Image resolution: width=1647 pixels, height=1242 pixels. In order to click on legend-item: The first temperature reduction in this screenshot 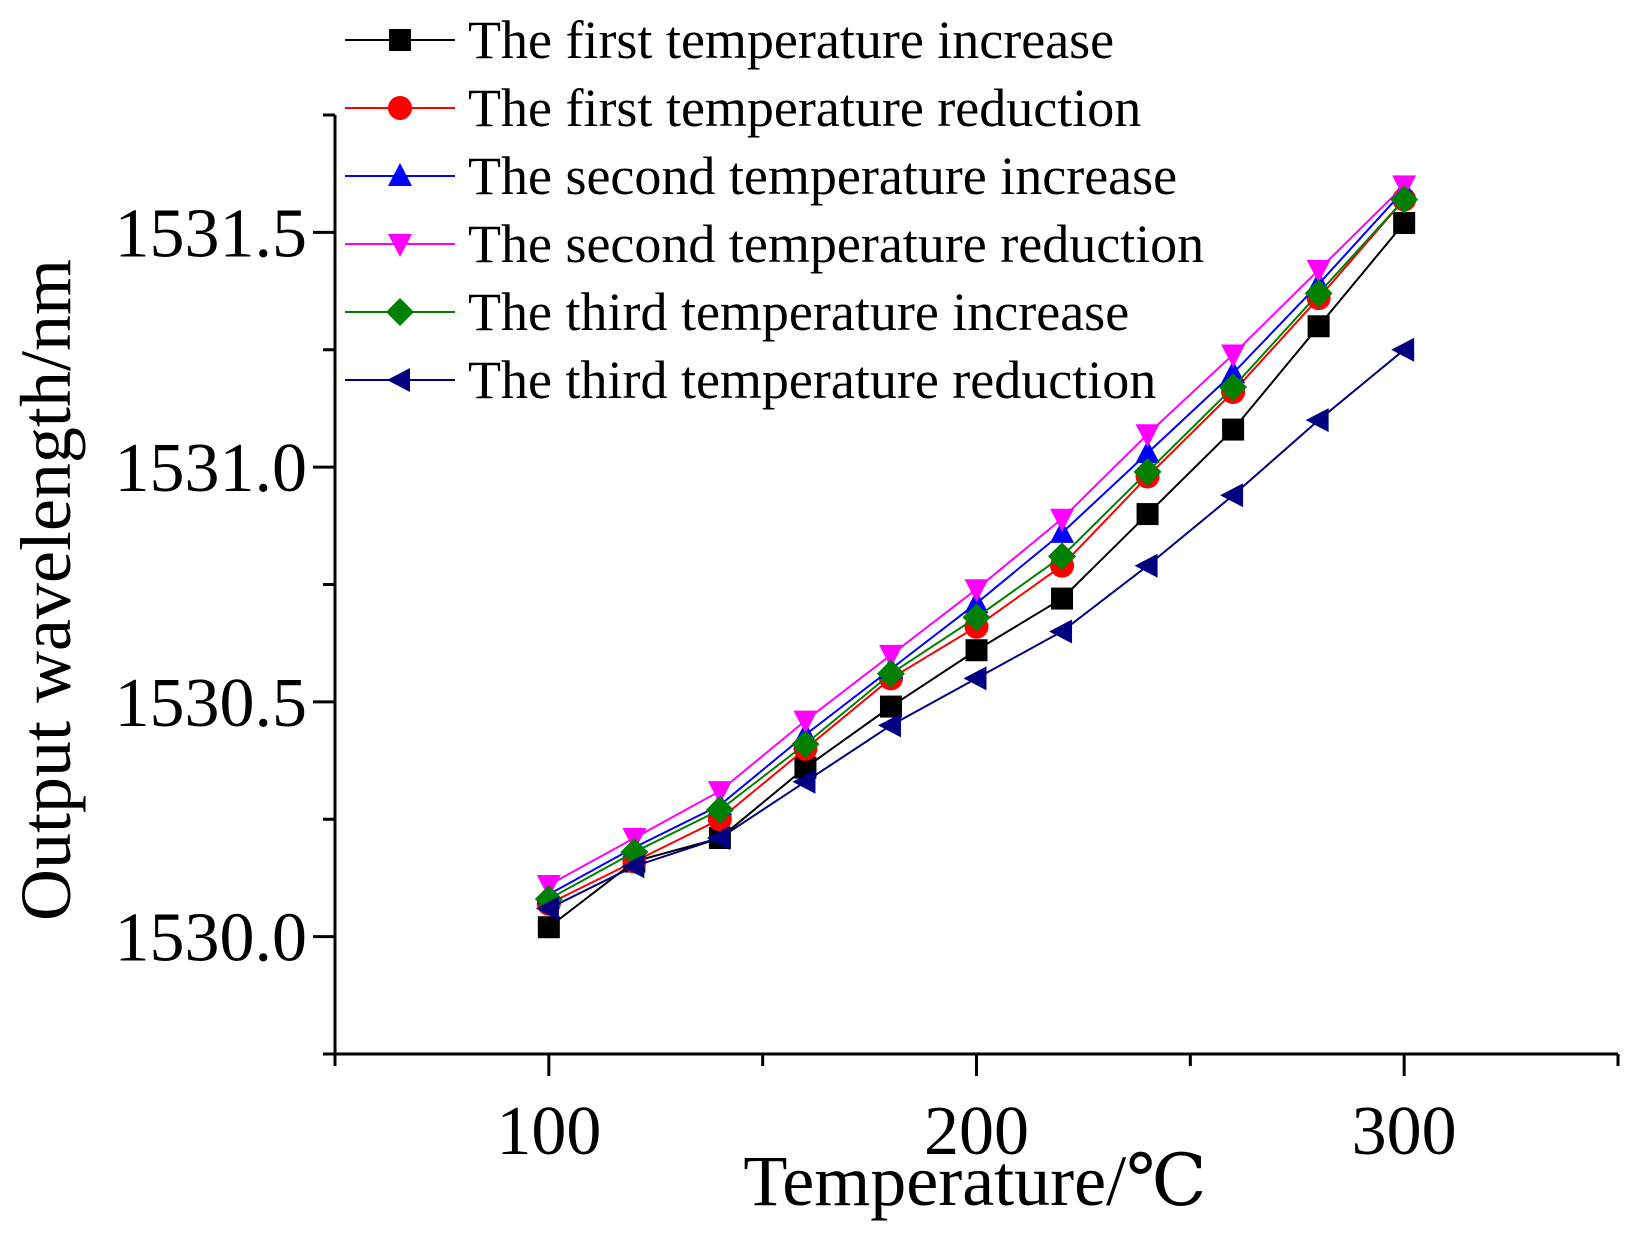, I will do `click(743, 108)`.